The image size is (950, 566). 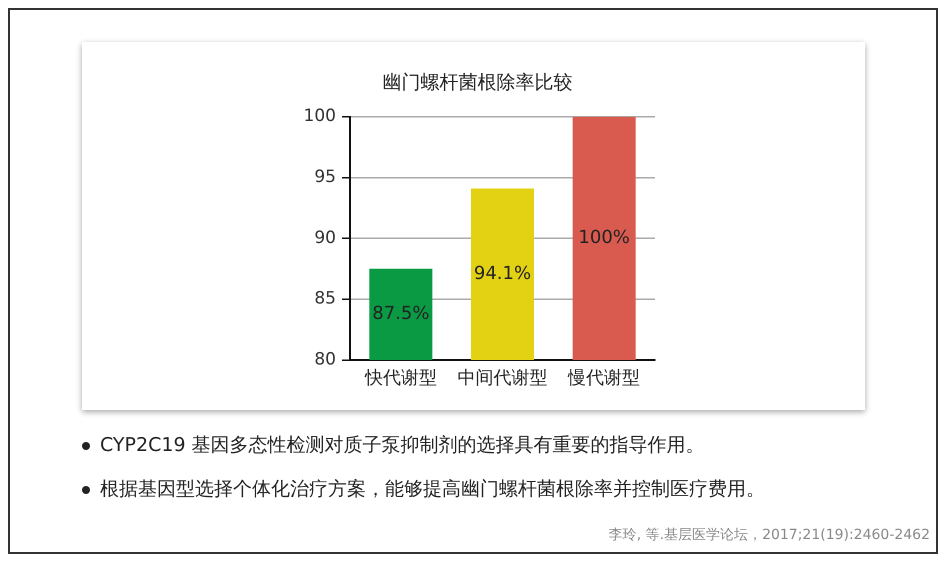 I want to click on y-tick-label: 80, so click(x=325, y=359).